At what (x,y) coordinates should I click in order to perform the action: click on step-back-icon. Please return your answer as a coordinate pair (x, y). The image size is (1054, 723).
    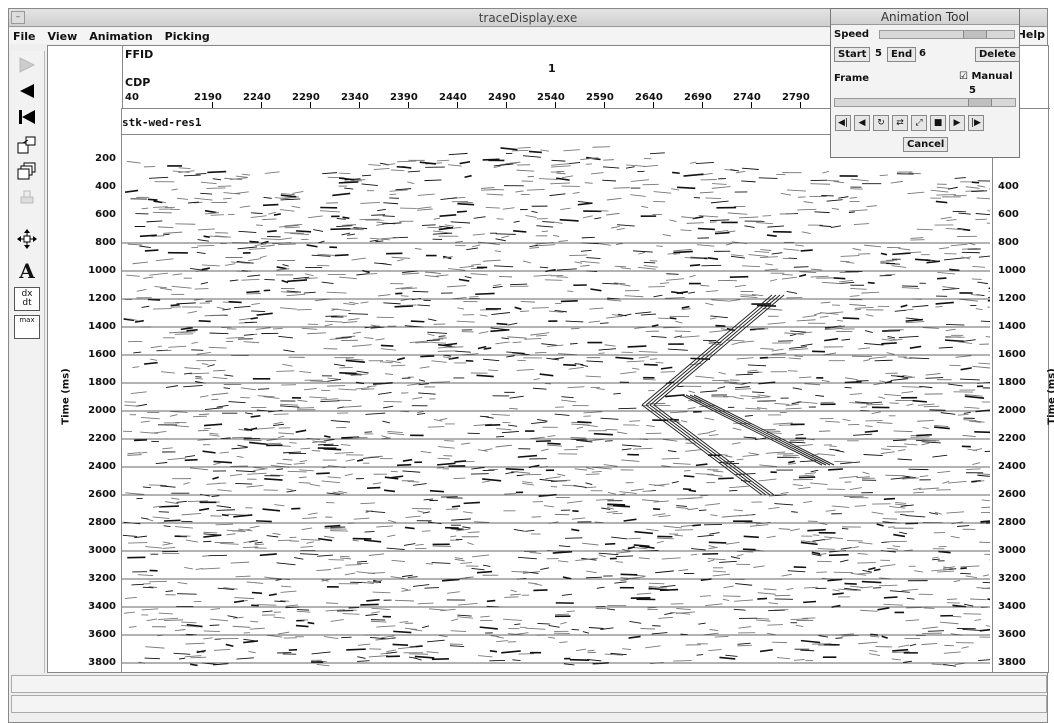
    Looking at the image, I should click on (27, 91).